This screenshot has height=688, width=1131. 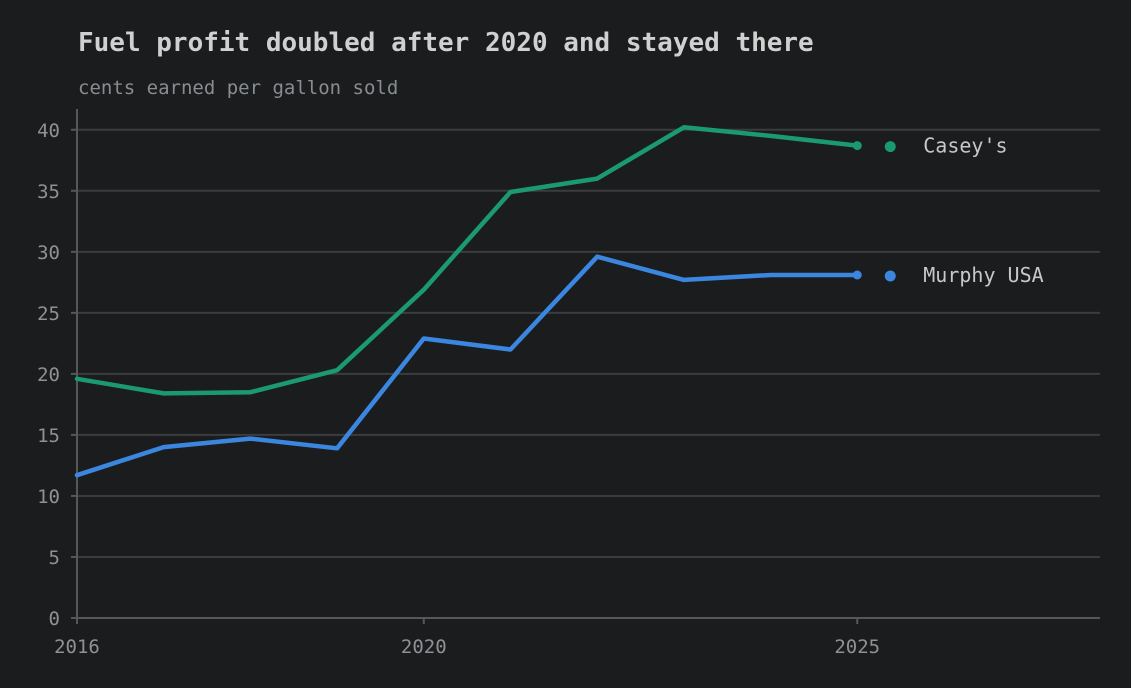 What do you see at coordinates (77, 647) in the screenshot?
I see `x-tick-label-2016: 2016` at bounding box center [77, 647].